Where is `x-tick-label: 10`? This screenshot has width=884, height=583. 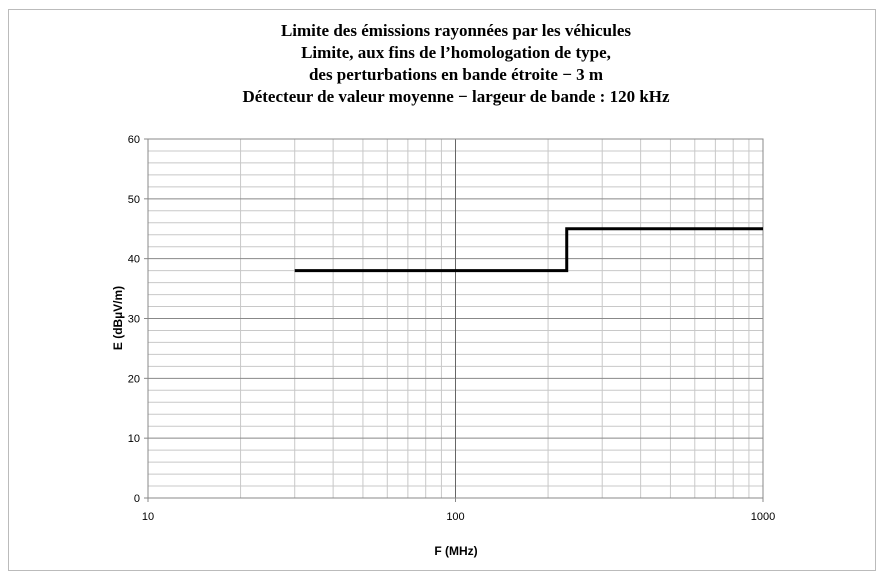
x-tick-label: 10 is located at coordinates (148, 517).